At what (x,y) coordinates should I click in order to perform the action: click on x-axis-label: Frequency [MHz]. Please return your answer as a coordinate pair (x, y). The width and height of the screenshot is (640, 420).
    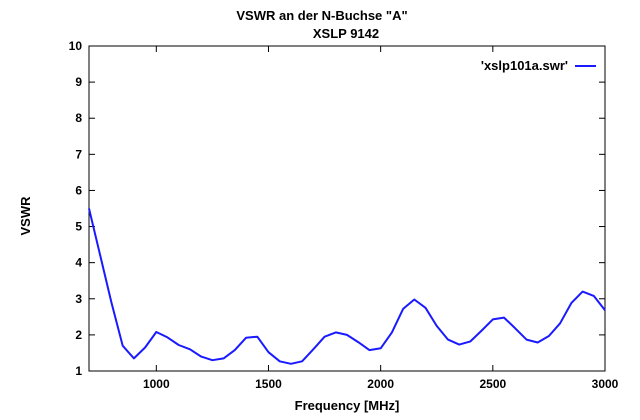
    Looking at the image, I should click on (347, 405).